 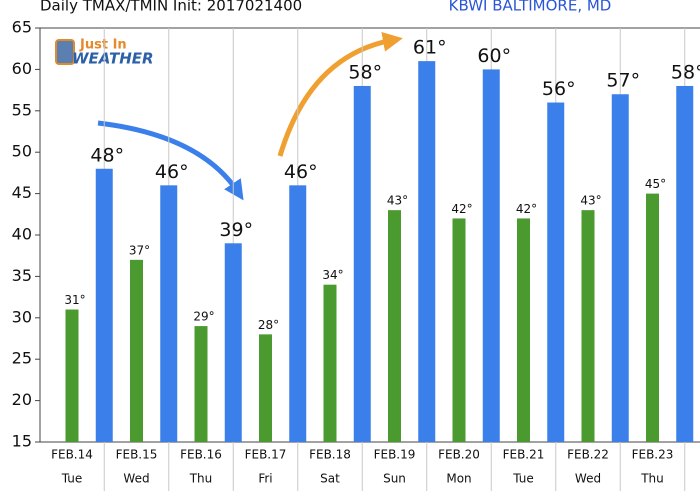 What do you see at coordinates (330, 455) in the screenshot?
I see `x-tick-label: FEB.18` at bounding box center [330, 455].